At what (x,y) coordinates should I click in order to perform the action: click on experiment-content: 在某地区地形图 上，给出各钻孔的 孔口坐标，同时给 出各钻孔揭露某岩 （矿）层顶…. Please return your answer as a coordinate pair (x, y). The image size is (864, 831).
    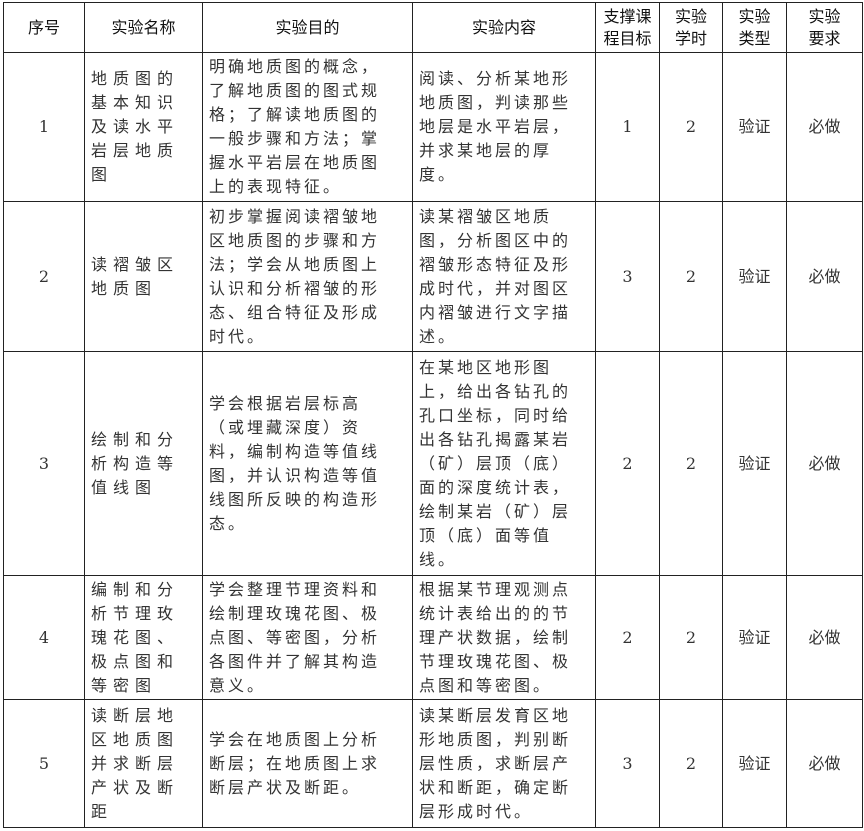
    Looking at the image, I should click on (504, 463).